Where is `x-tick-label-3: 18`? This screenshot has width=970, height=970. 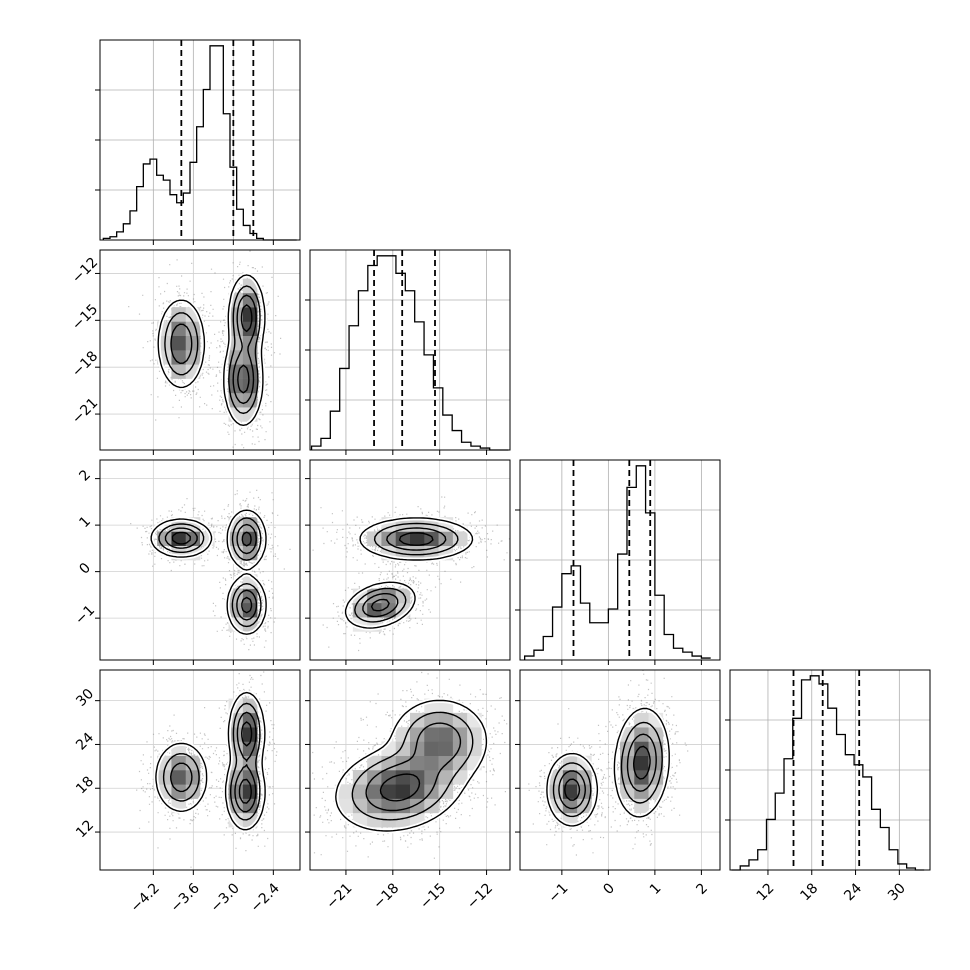 x-tick-label-3: 18 is located at coordinates (809, 892).